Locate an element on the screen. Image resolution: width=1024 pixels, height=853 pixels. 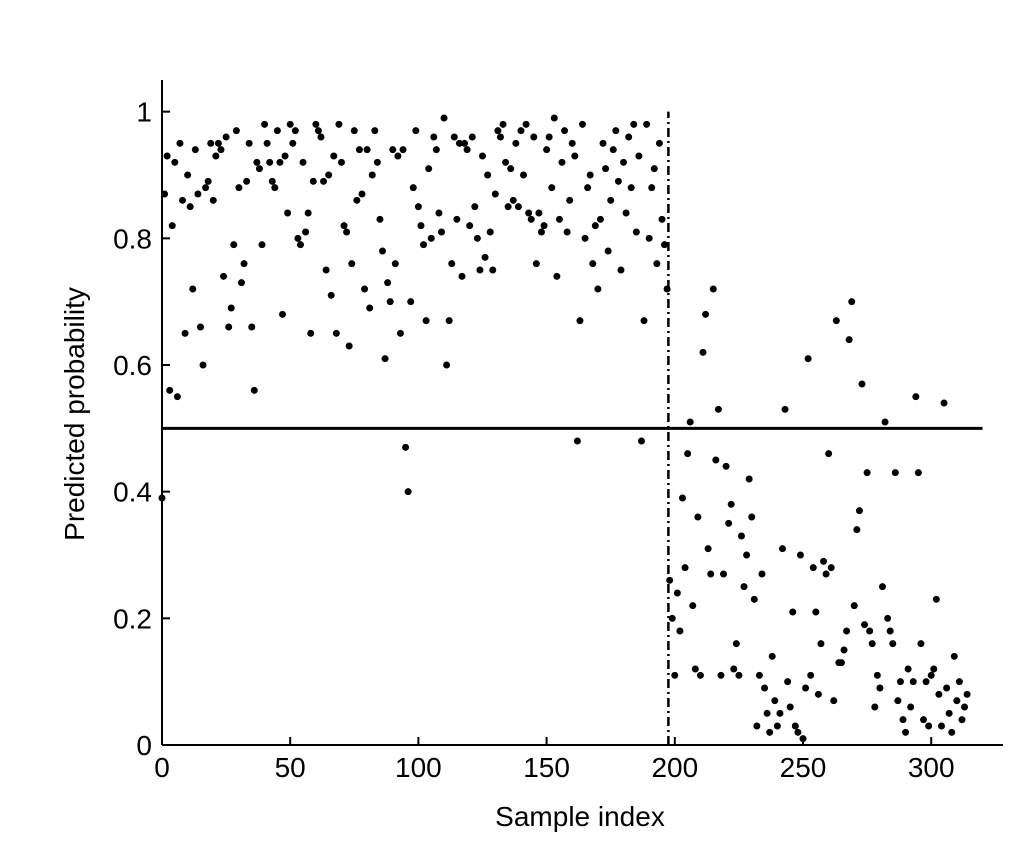
y-tick-label: 1 is located at coordinates (144, 112).